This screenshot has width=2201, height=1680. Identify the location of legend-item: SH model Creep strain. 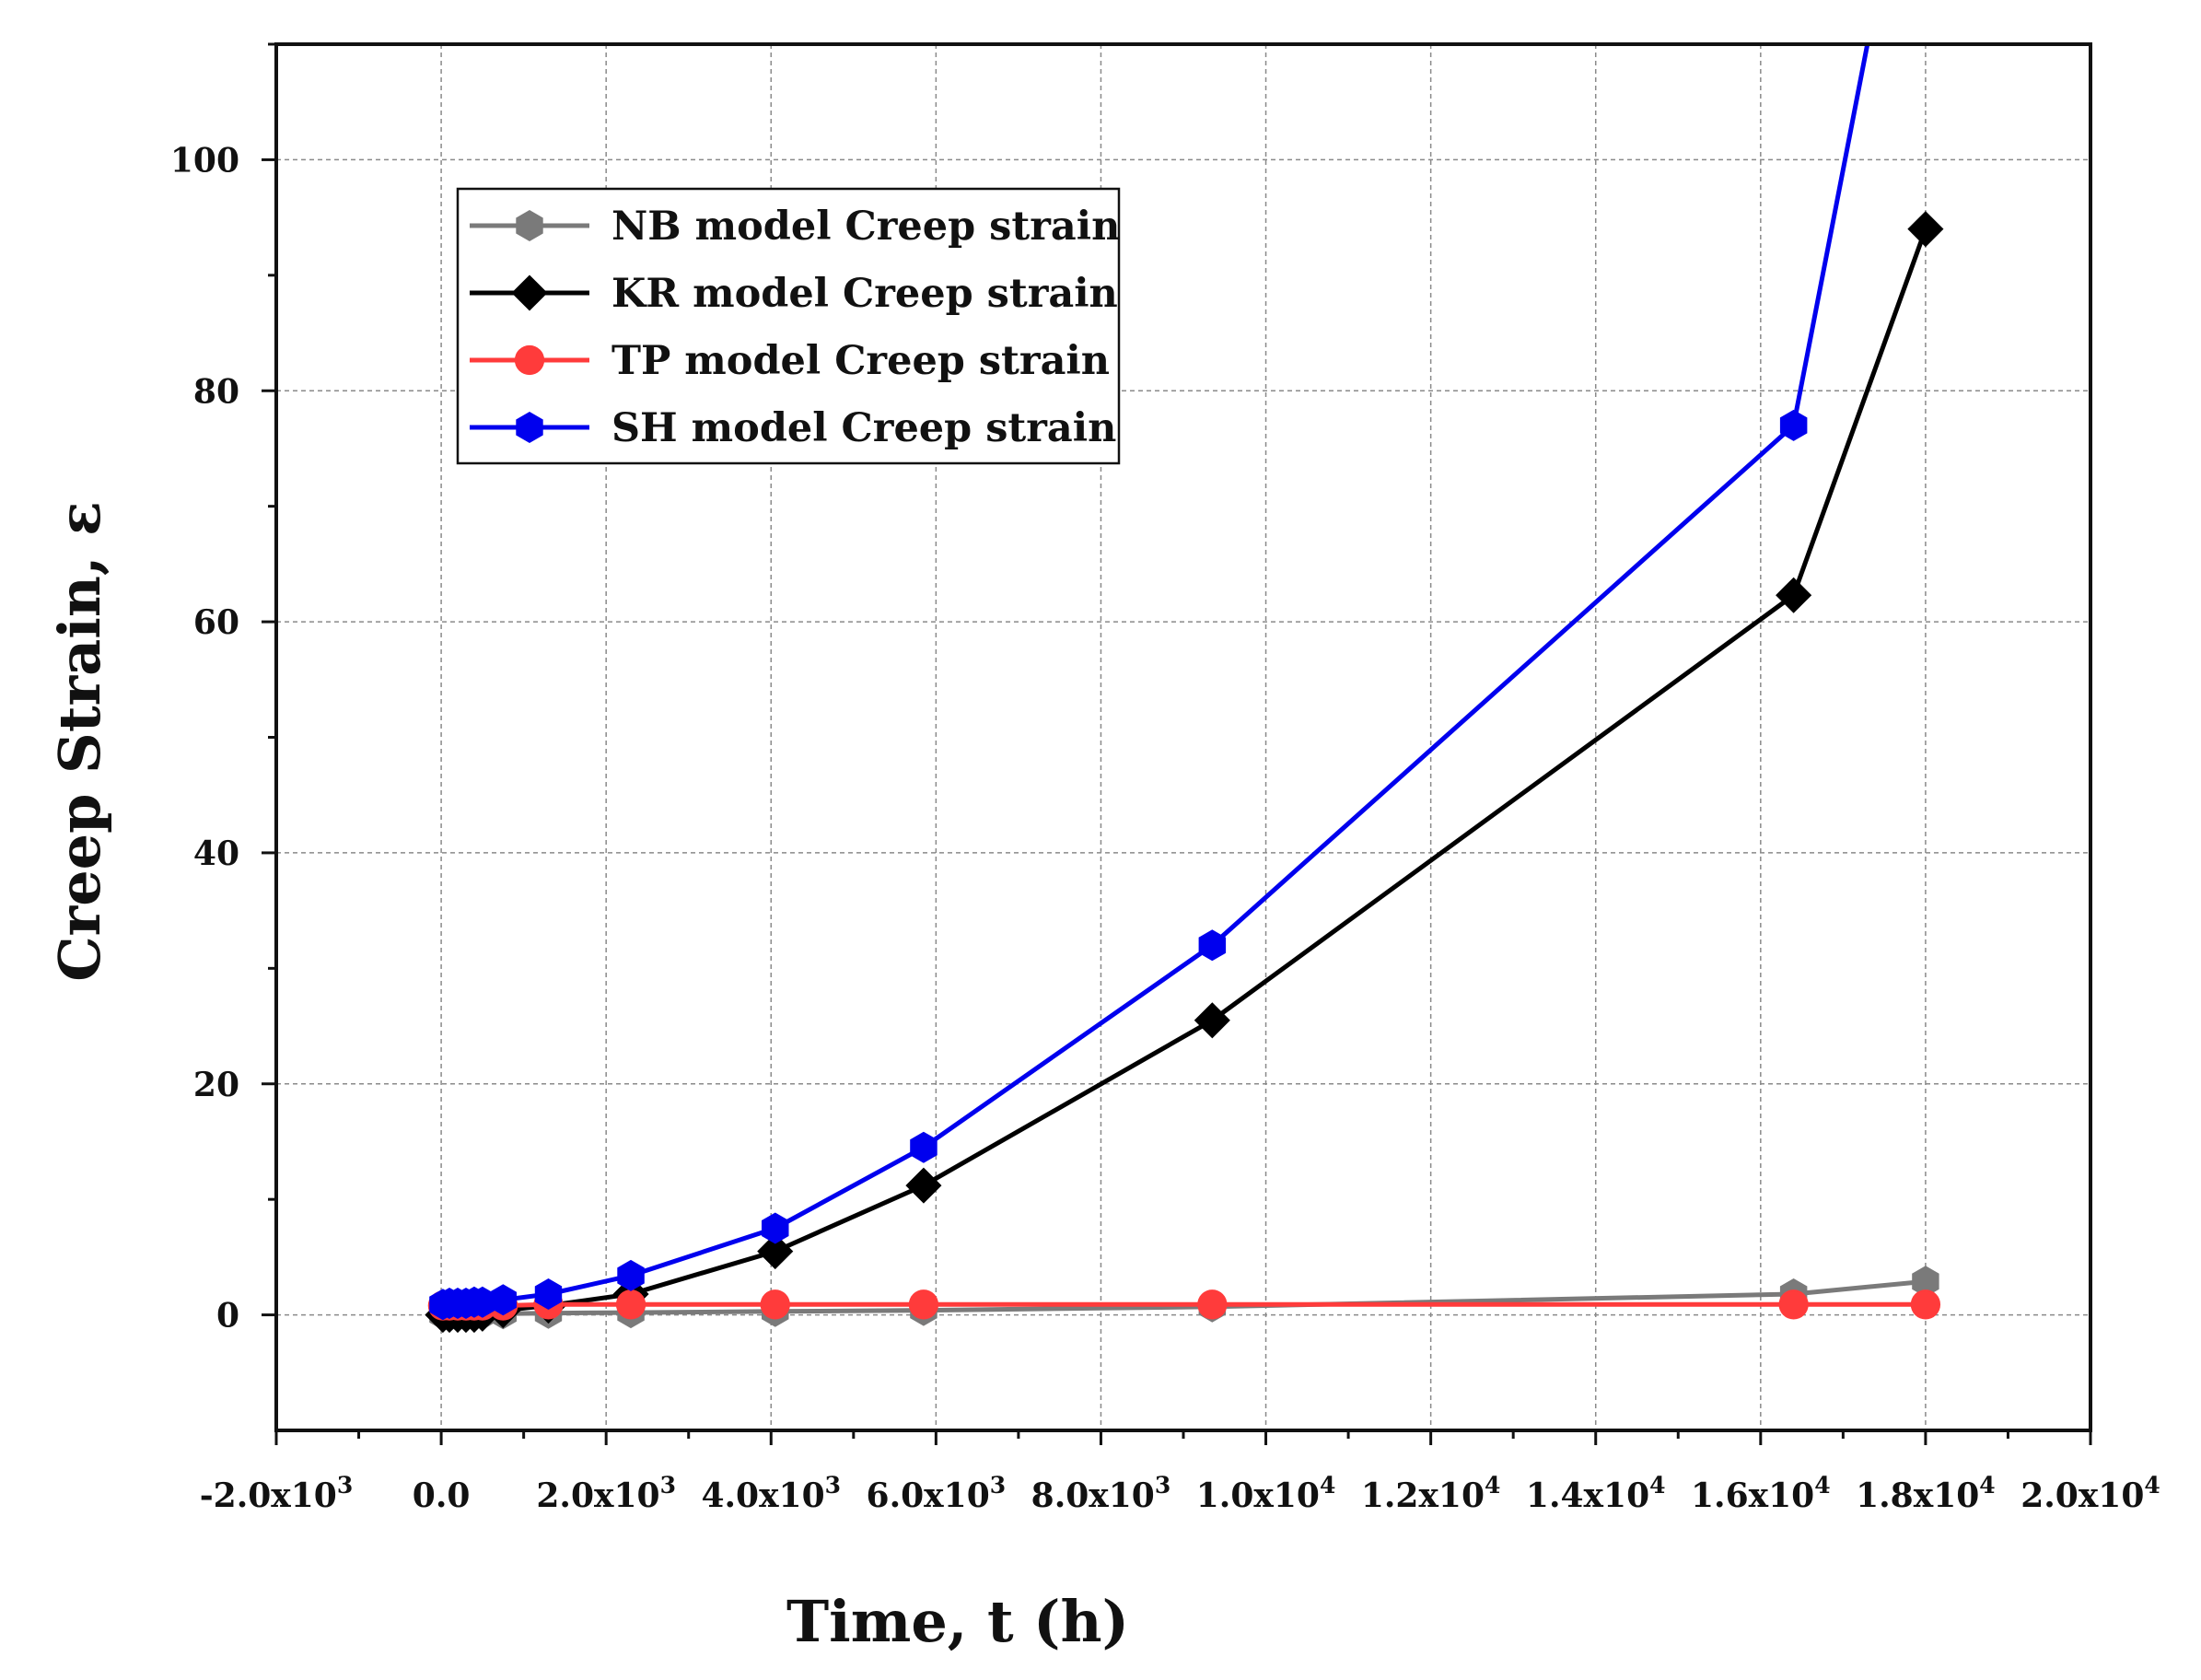
(793, 428).